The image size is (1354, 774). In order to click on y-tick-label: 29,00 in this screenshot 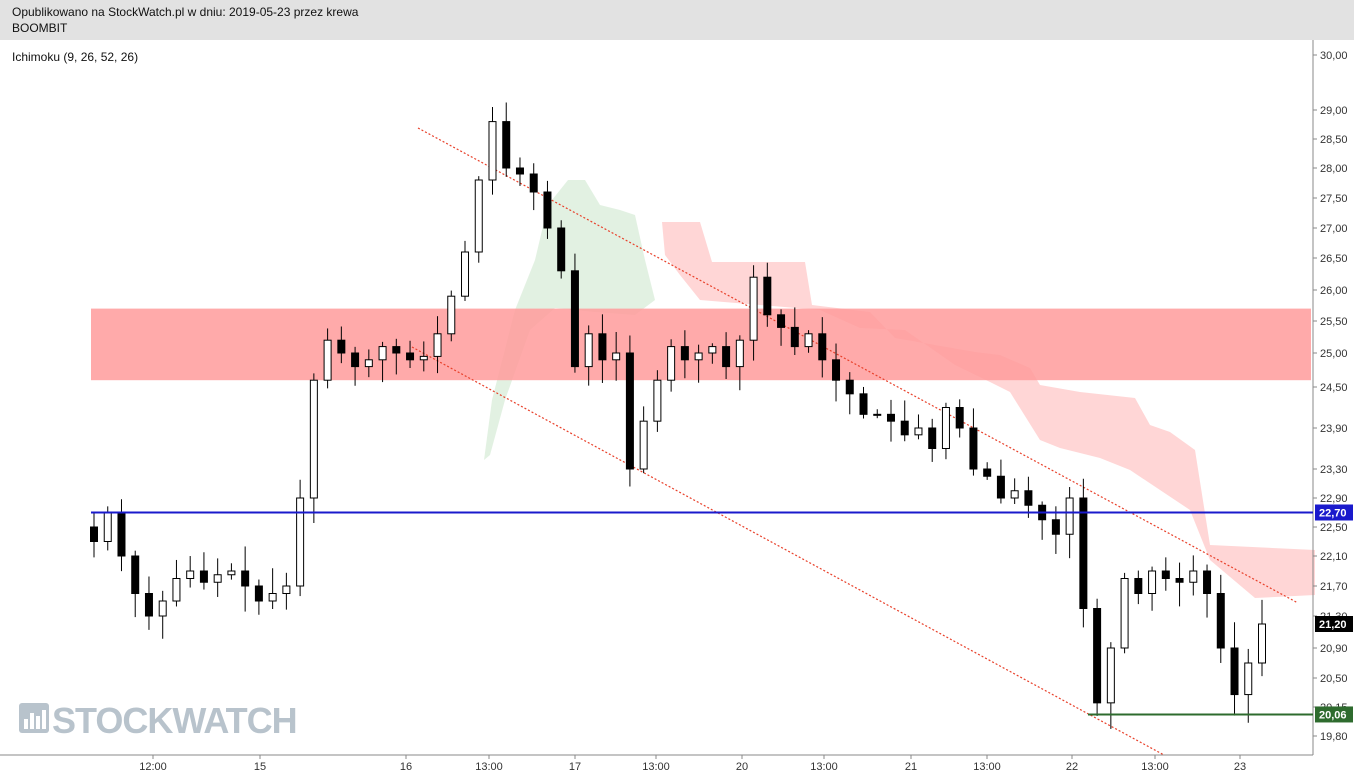, I will do `click(1334, 111)`.